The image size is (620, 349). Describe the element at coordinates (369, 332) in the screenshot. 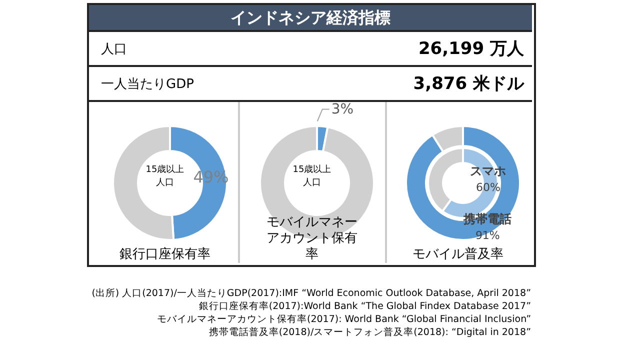

I see `text: 携帯電話普及率(2018)/スマートフォン普及率(2018): “Digital in 2018”` at that location.